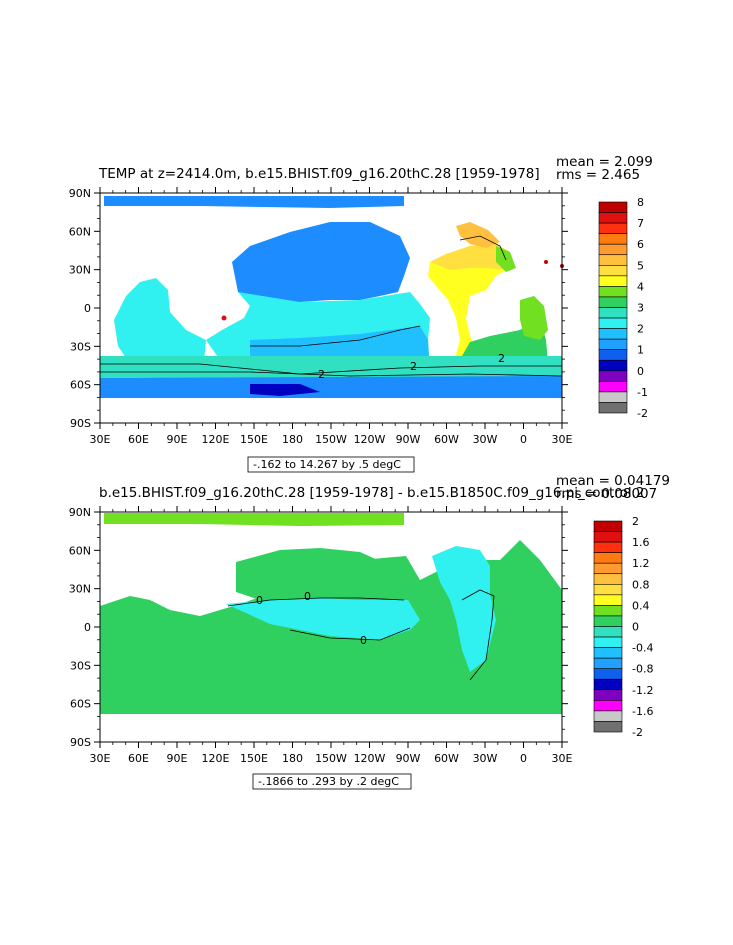  Describe the element at coordinates (177, 758) in the screenshot. I see `lon-label: 90E` at that location.